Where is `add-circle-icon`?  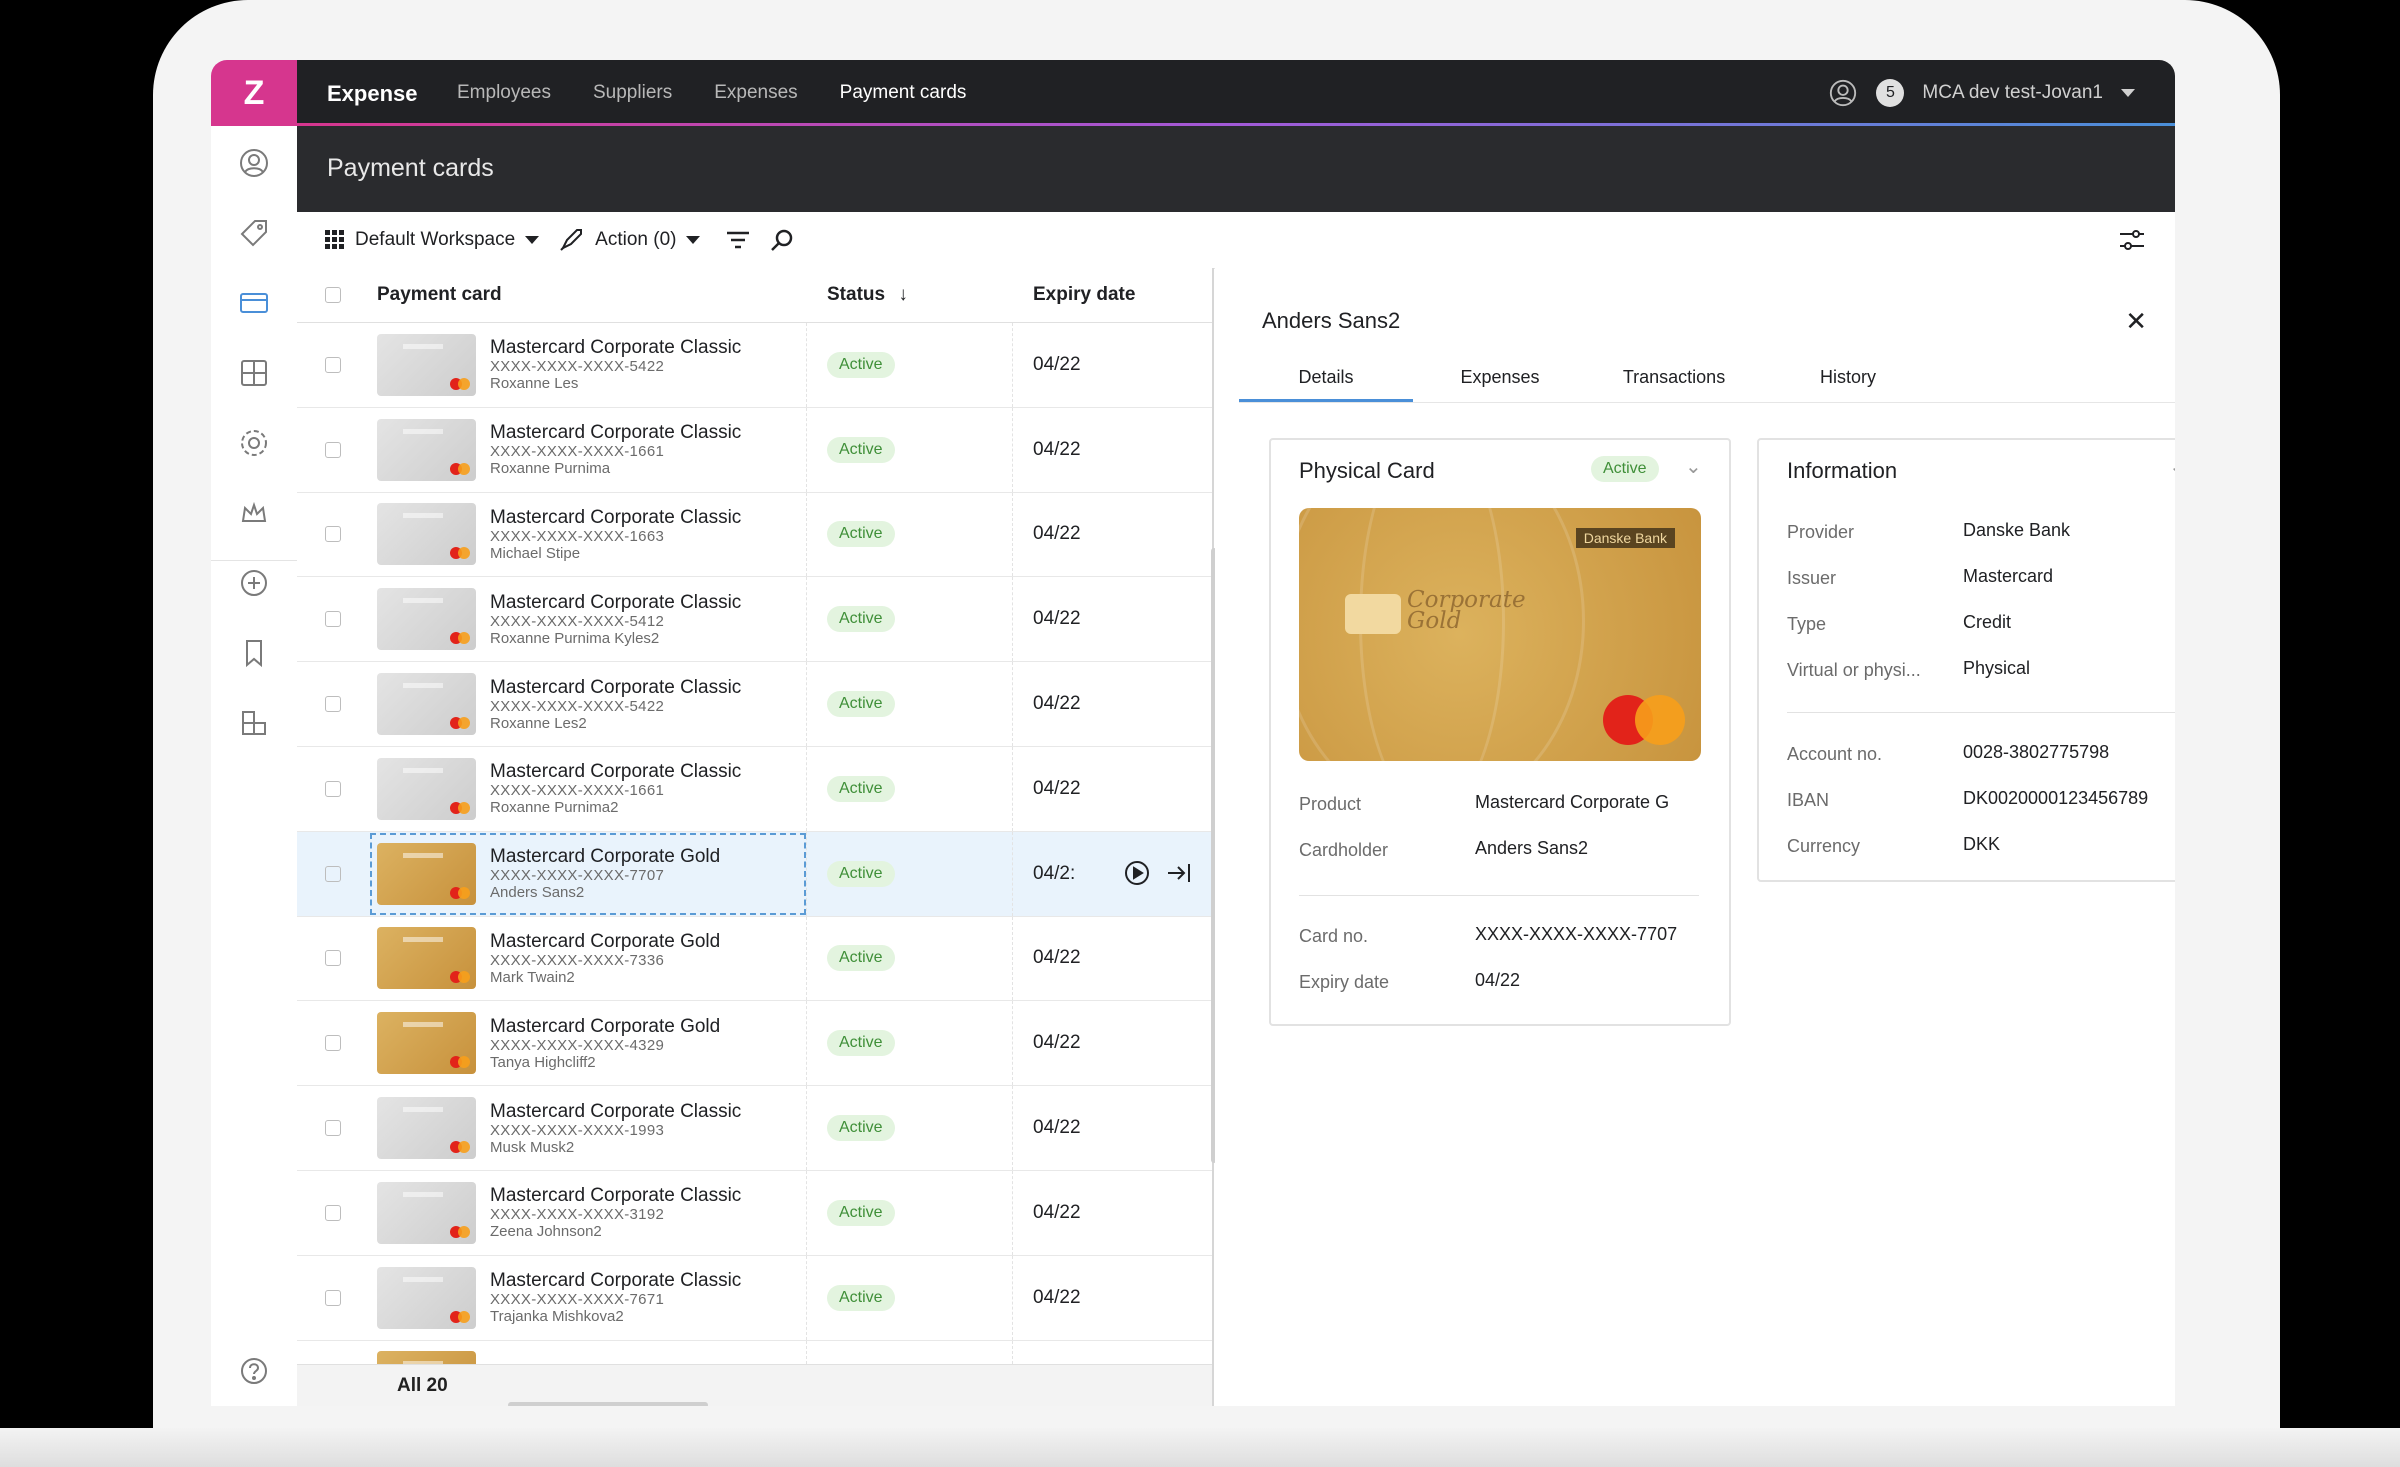 add-circle-icon is located at coordinates (254, 583).